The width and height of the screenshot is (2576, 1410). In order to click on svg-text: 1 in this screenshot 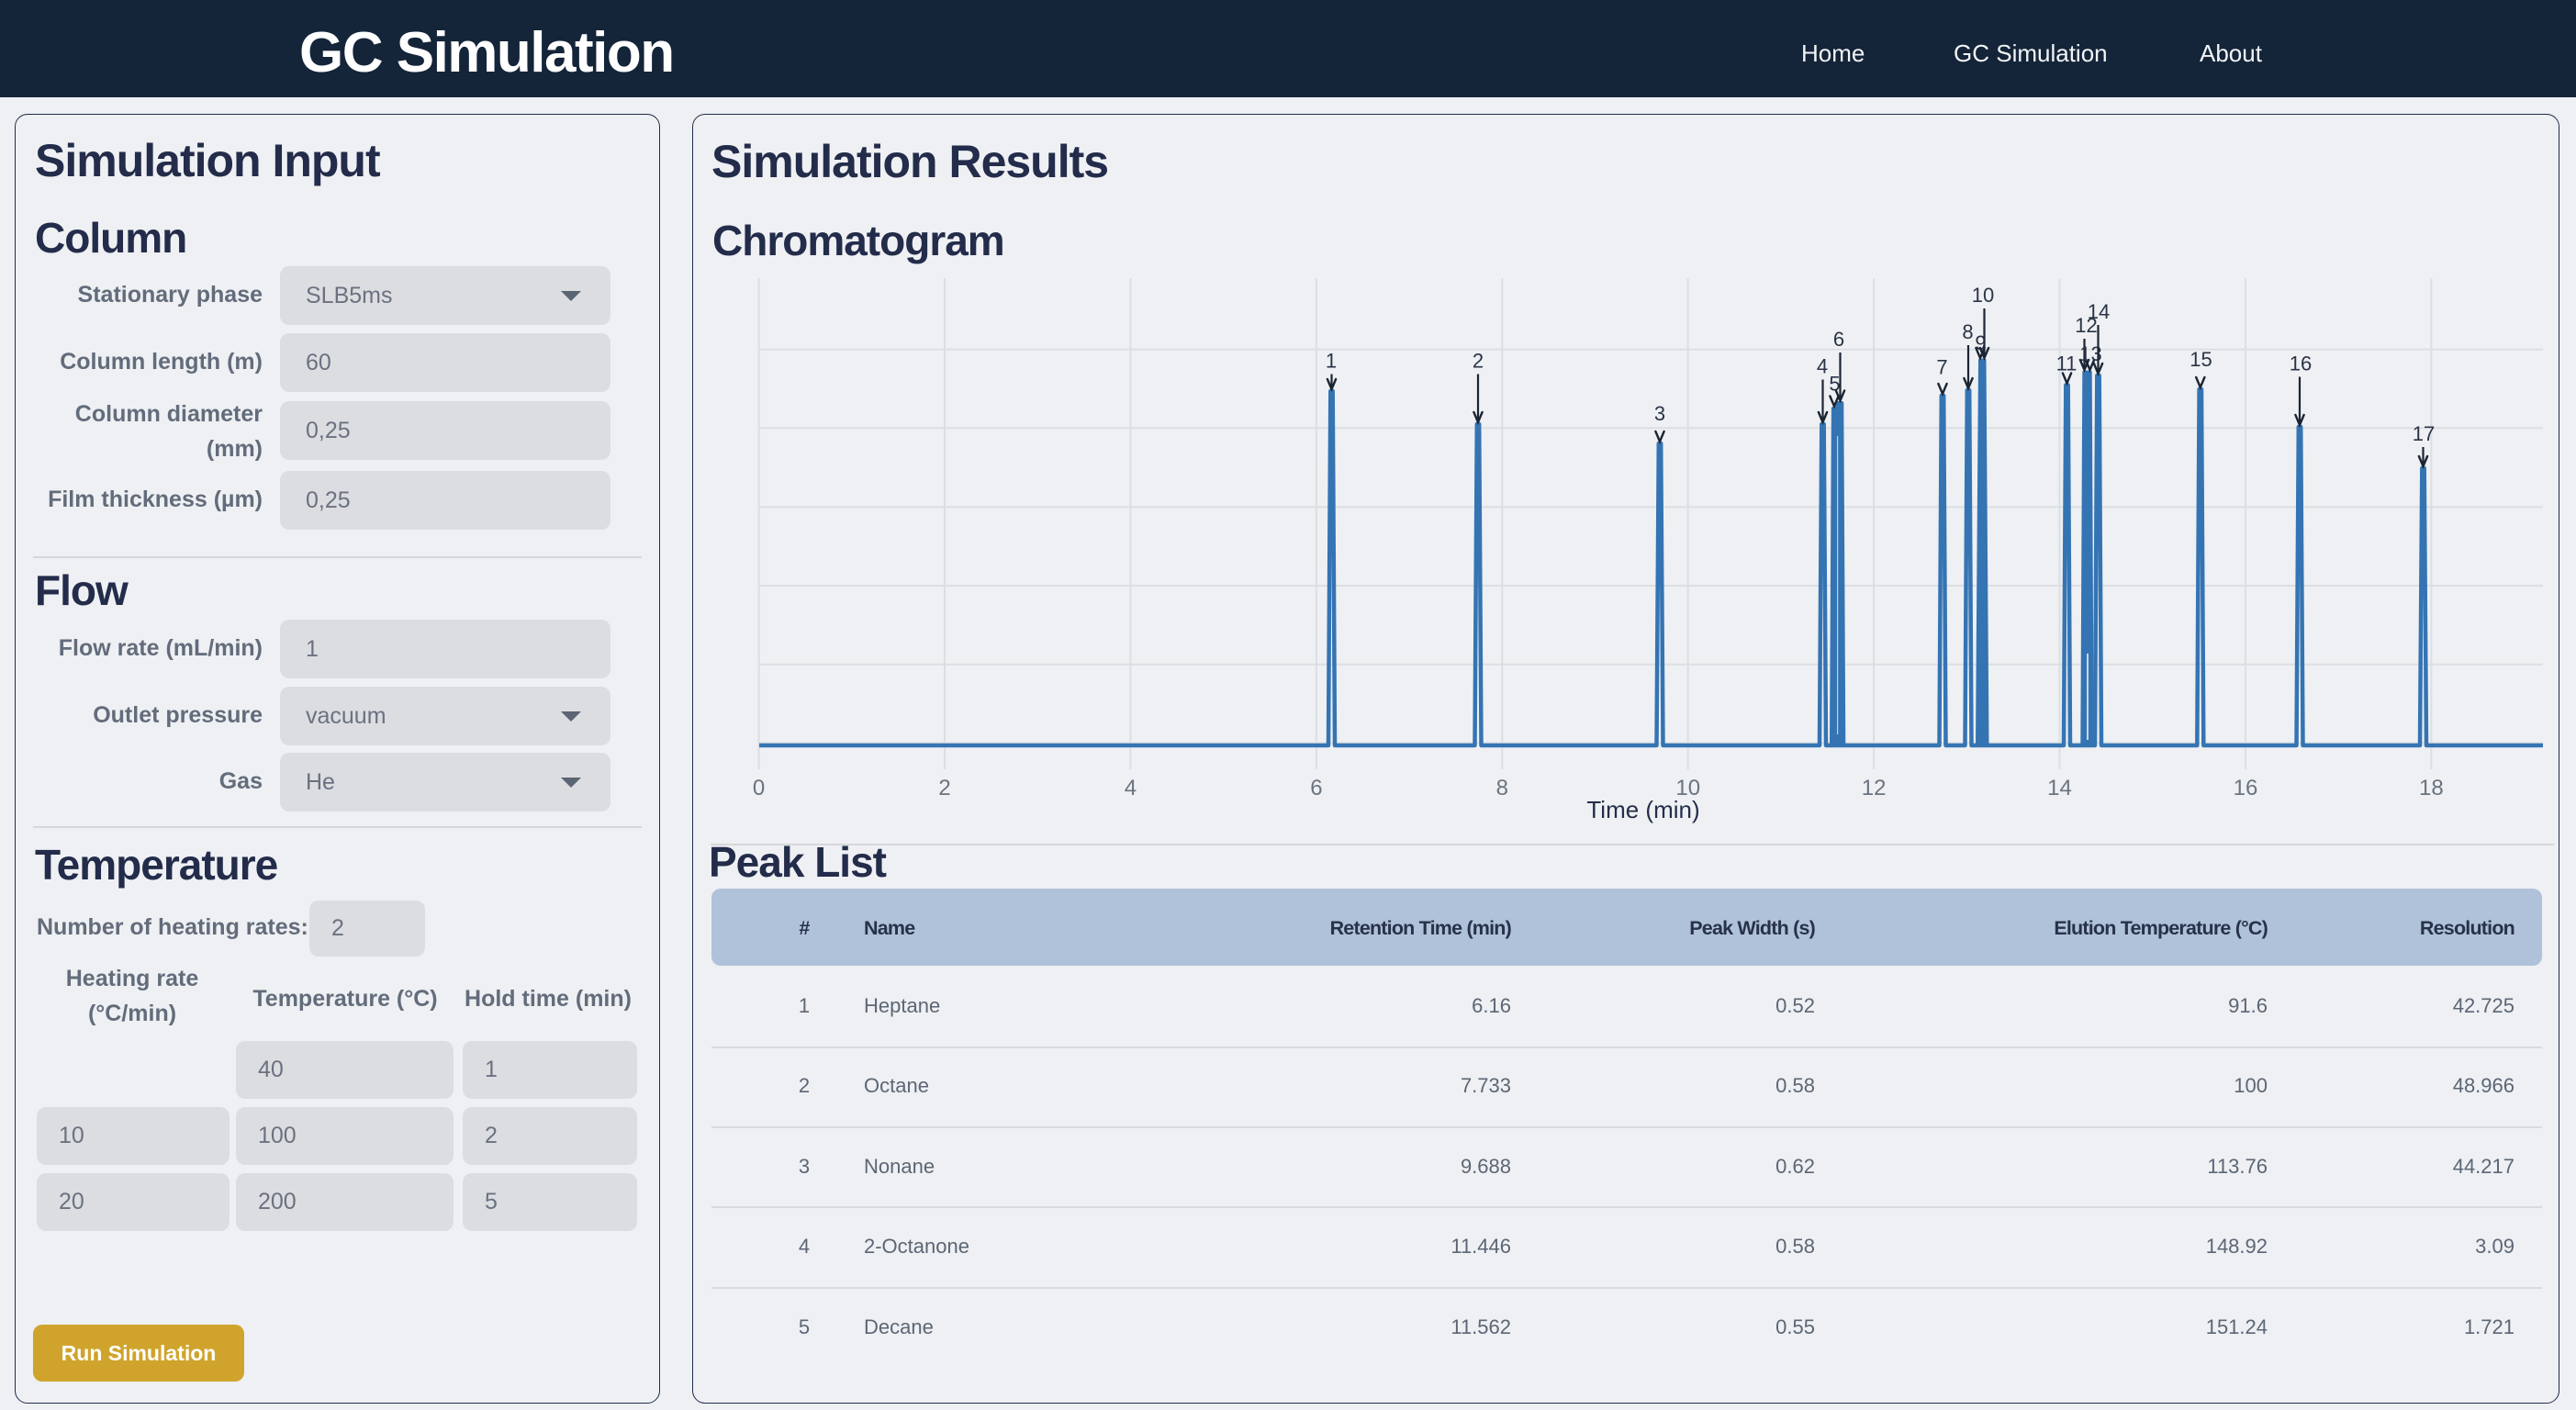, I will do `click(1331, 361)`.